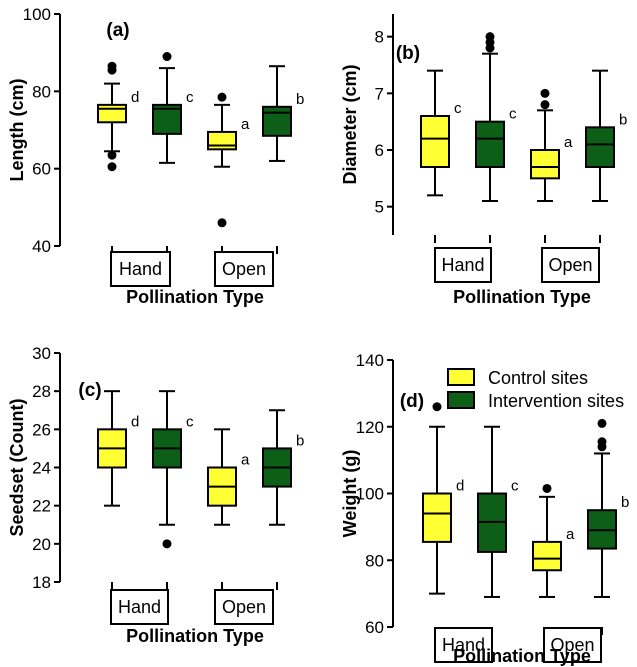  I want to click on y-tick-label: 5, so click(379, 207).